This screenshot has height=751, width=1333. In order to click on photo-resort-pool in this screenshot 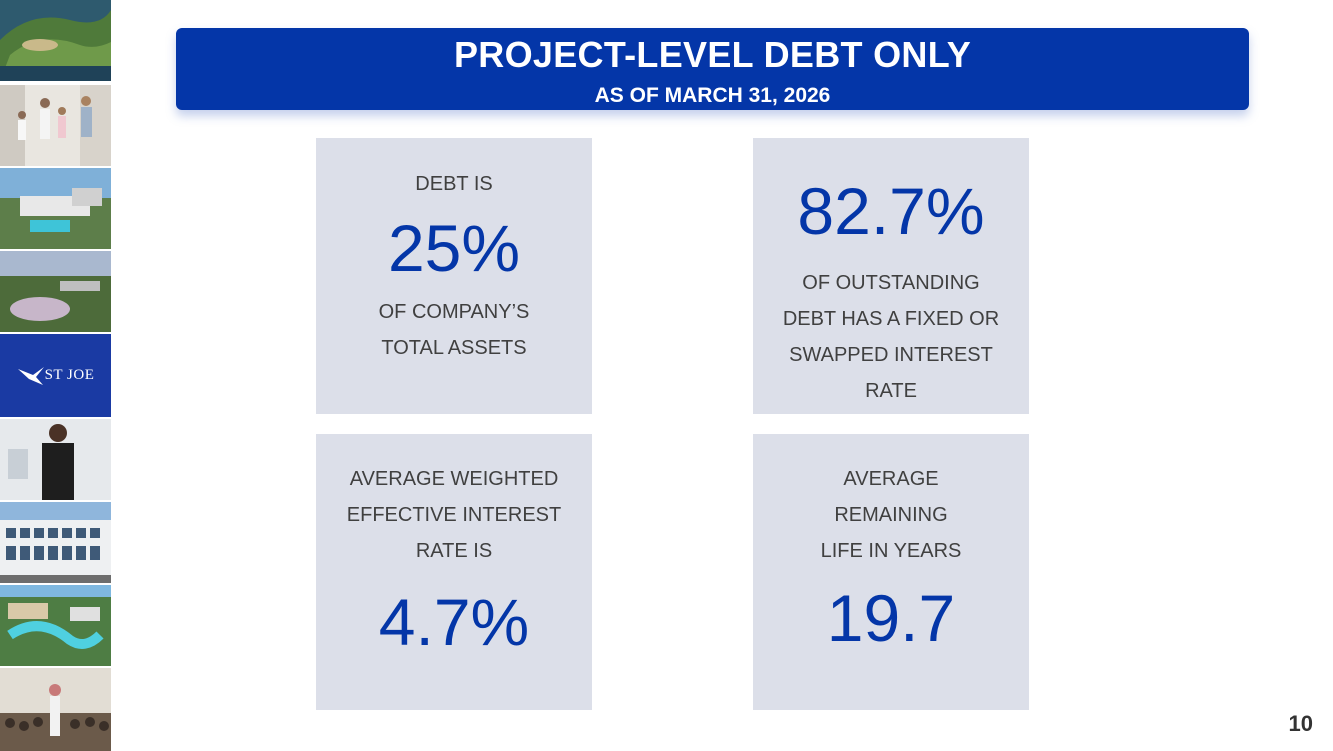, I will do `click(55, 207)`.